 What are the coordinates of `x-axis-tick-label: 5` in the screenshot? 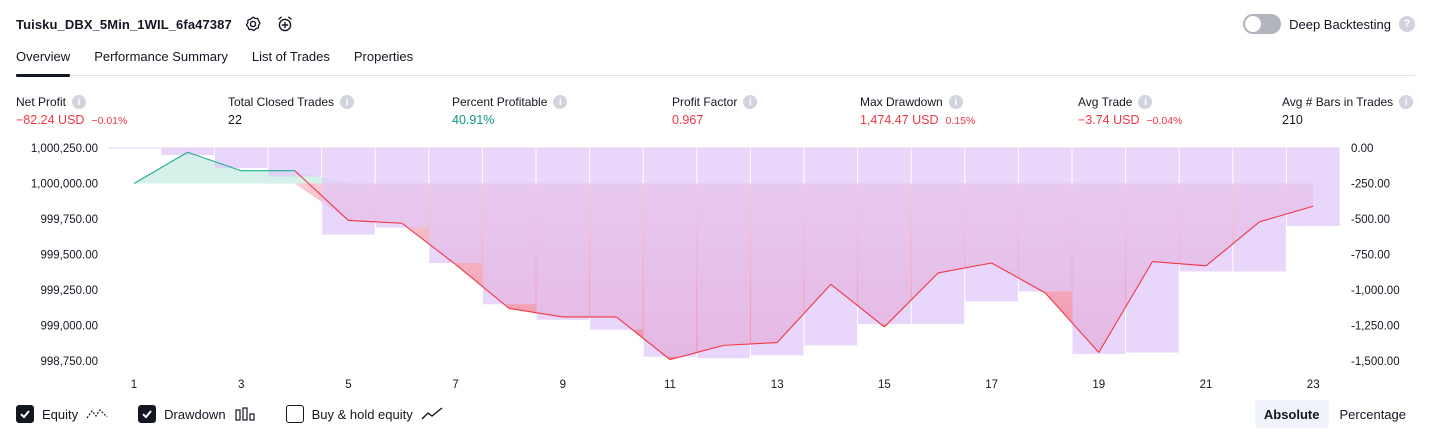 It's located at (348, 385).